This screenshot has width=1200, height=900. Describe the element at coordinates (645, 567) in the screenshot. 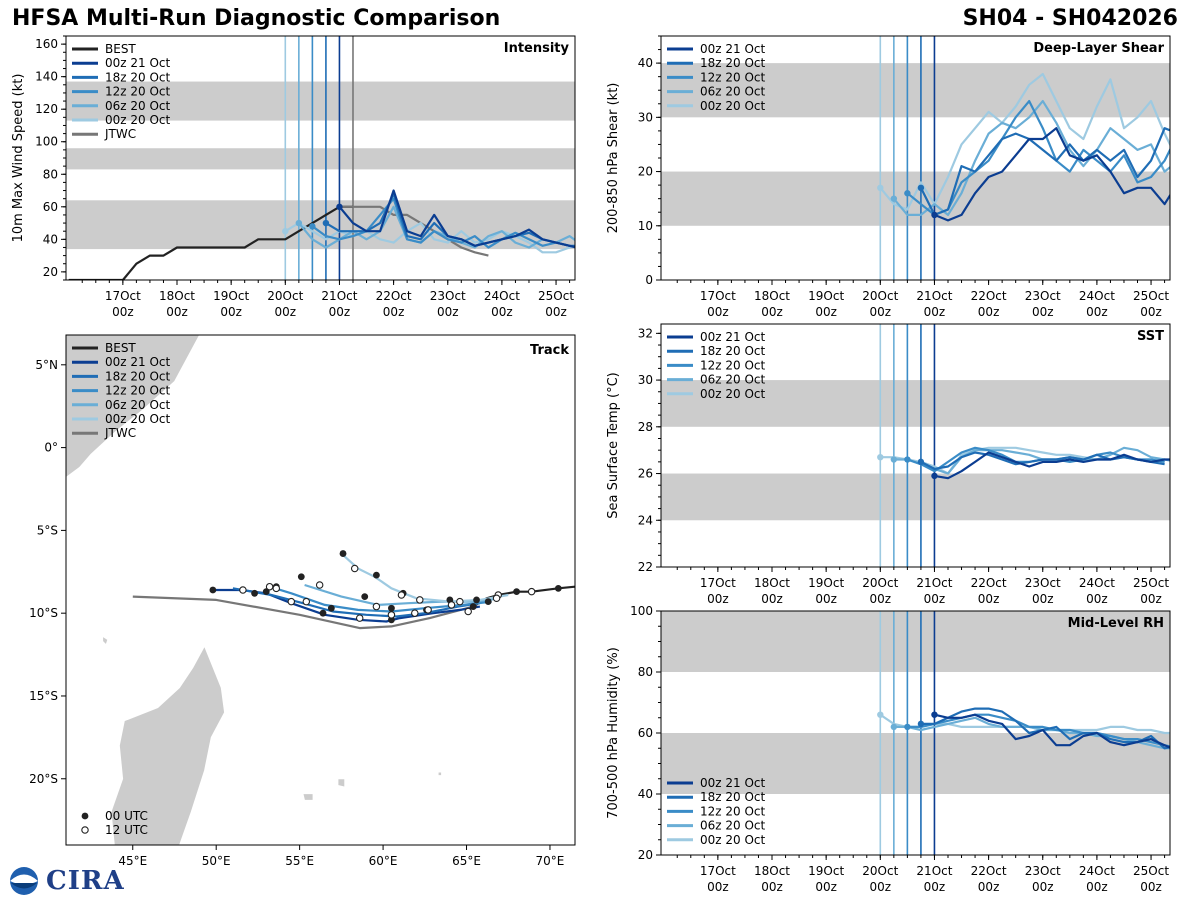

I see `y-tick-label: 22` at that location.